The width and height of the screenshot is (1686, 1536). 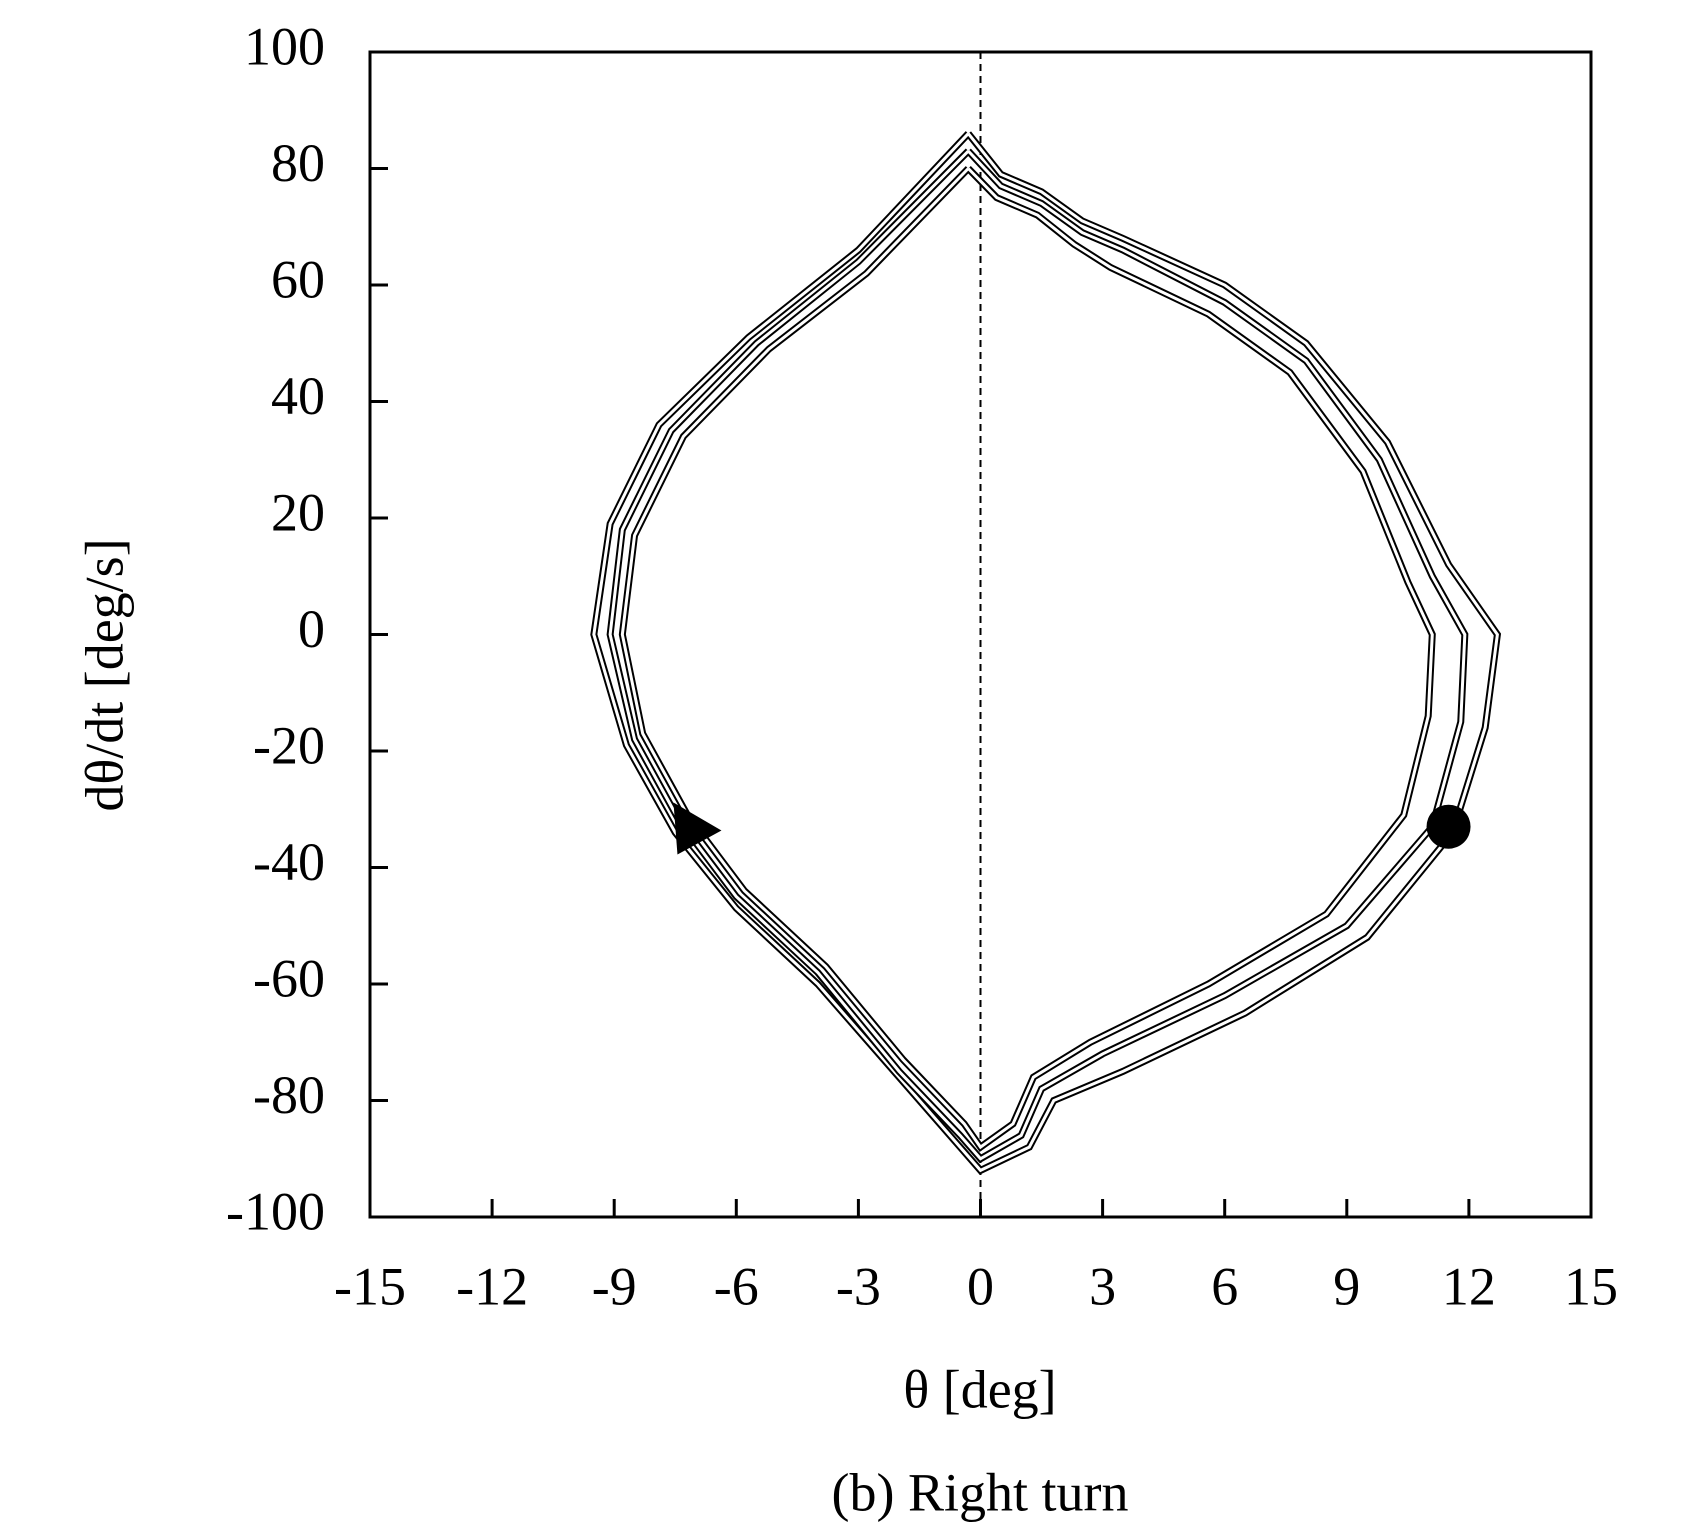 I want to click on x-tick-label: 12, so click(x=1469, y=1286).